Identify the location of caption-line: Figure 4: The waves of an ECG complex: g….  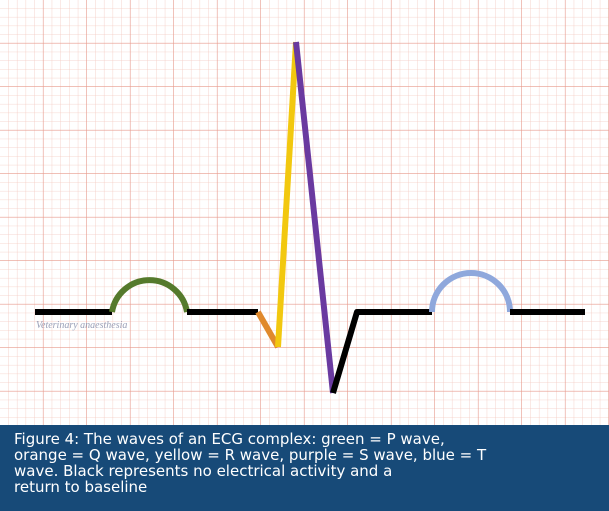
(229, 439).